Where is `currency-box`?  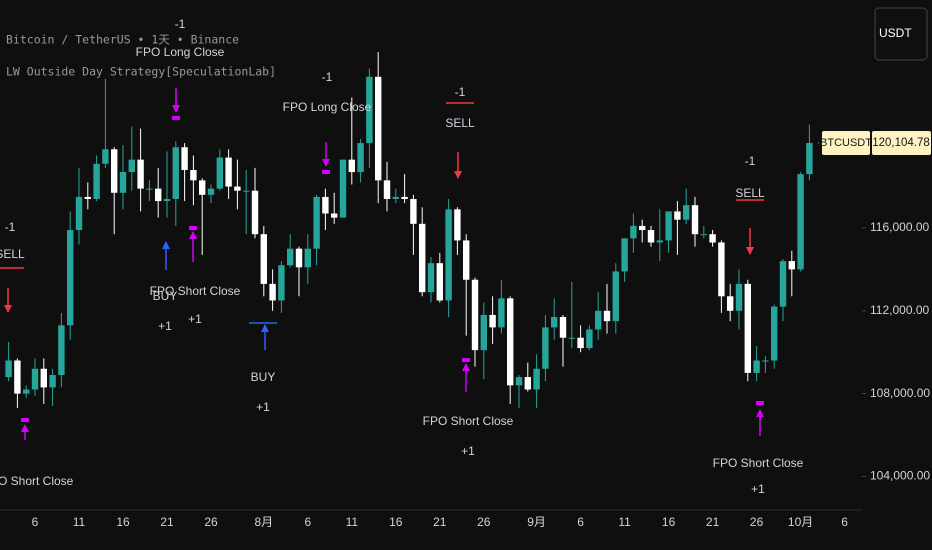 currency-box is located at coordinates (901, 34).